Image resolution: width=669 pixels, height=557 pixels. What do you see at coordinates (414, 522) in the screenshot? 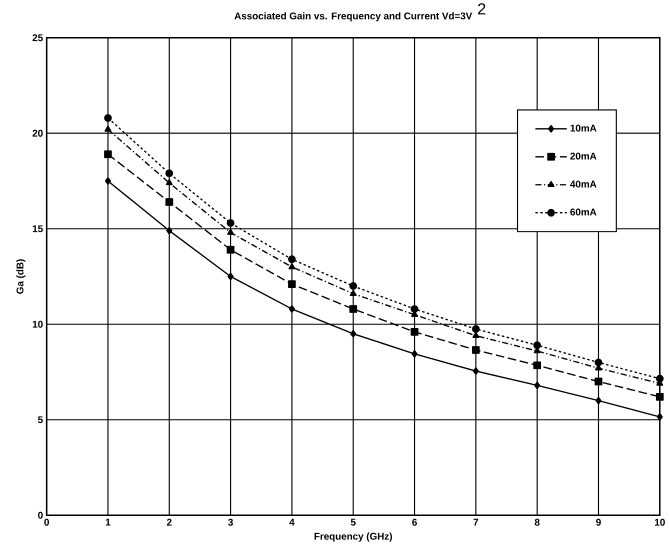
I see `x-tick-label: 6` at bounding box center [414, 522].